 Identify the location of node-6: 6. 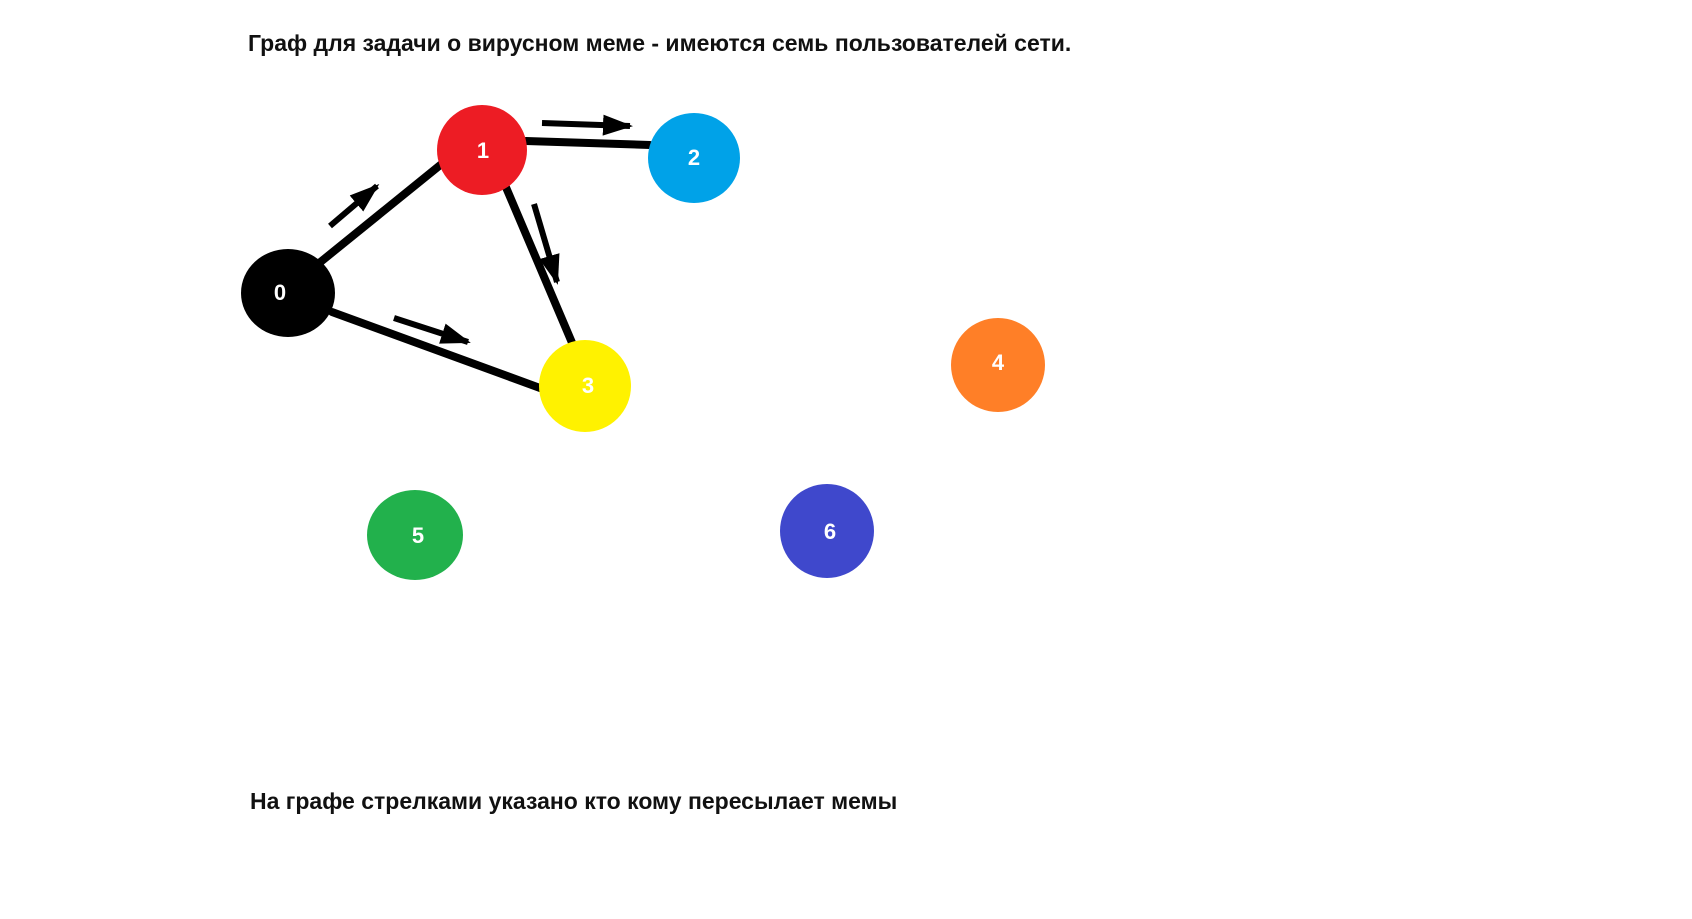
(827, 531).